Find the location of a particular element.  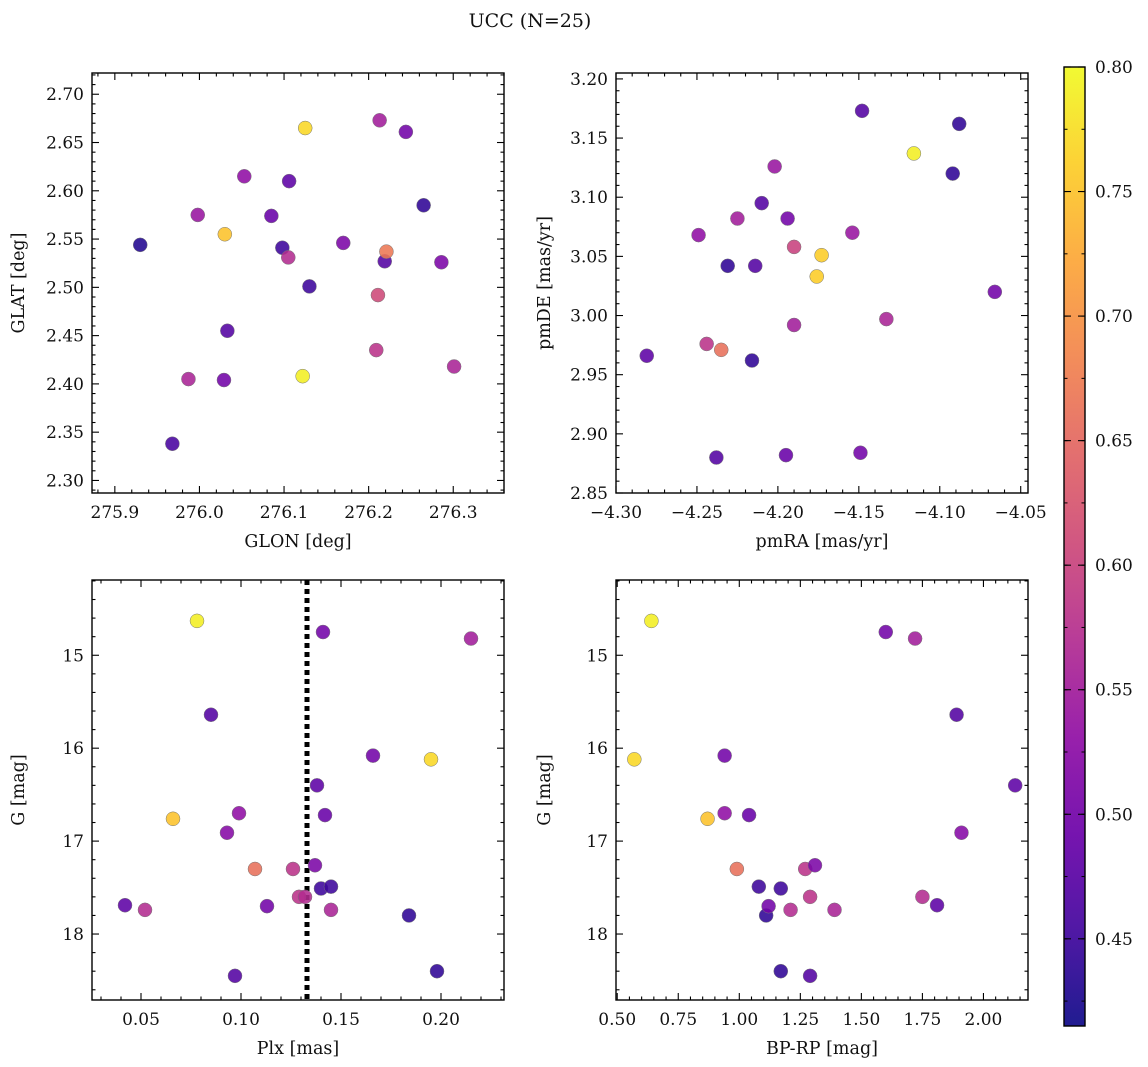

colorbar-tick-label: 0.55 is located at coordinates (1114, 691).